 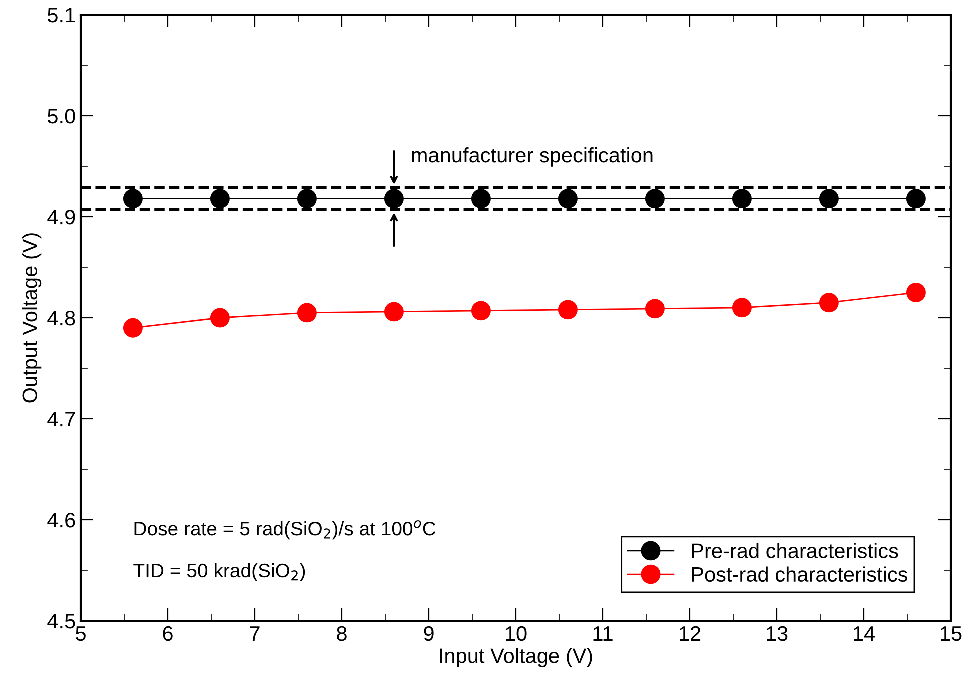 What do you see at coordinates (168, 634) in the screenshot?
I see `x-tick-label: 6` at bounding box center [168, 634].